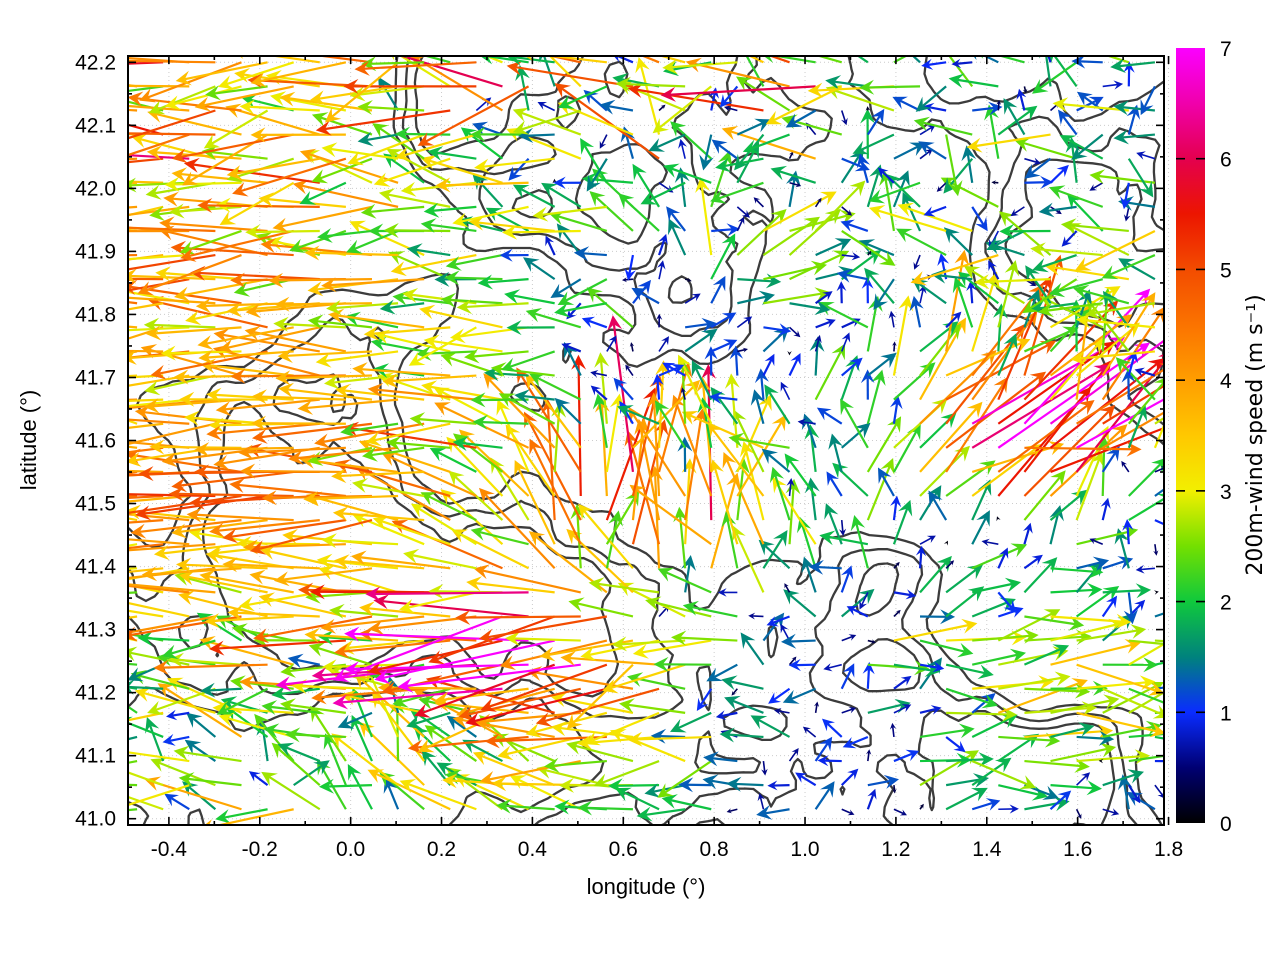 This screenshot has width=1280, height=960. Describe the element at coordinates (95, 630) in the screenshot. I see `y-tick-label: 41.3` at that location.